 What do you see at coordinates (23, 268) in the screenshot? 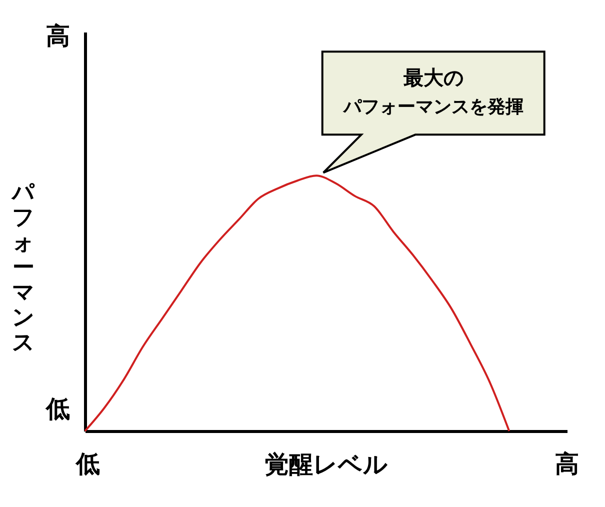
I see `y-axis-title: パフォーマンス` at bounding box center [23, 268].